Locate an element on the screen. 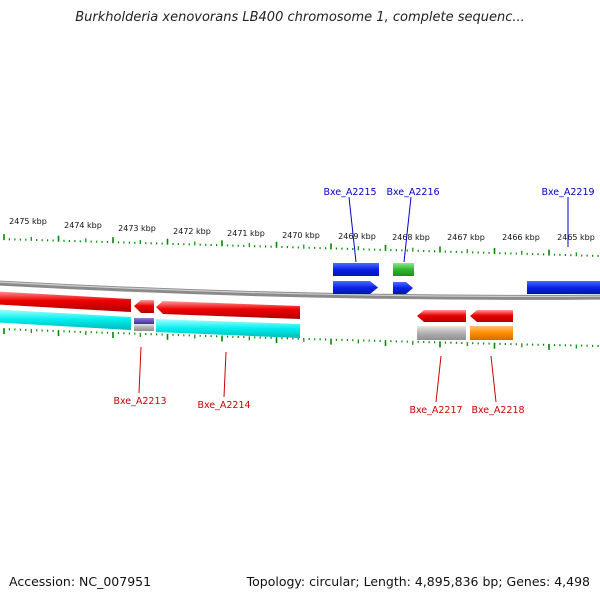  accession-text: Accession: NC_007951 is located at coordinates (80, 581).